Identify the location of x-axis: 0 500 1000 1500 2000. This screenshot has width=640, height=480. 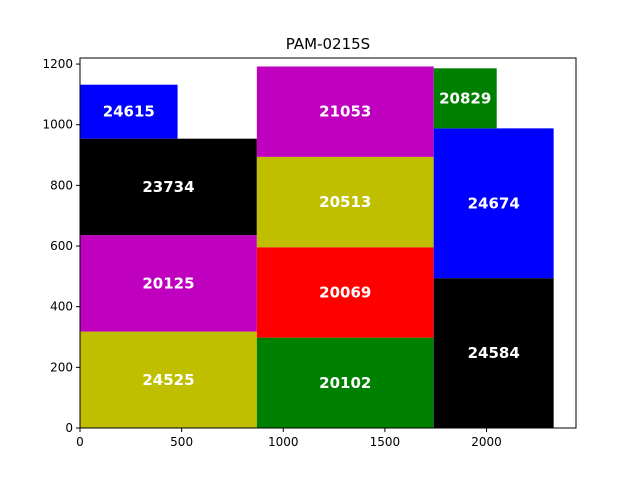
(289, 438).